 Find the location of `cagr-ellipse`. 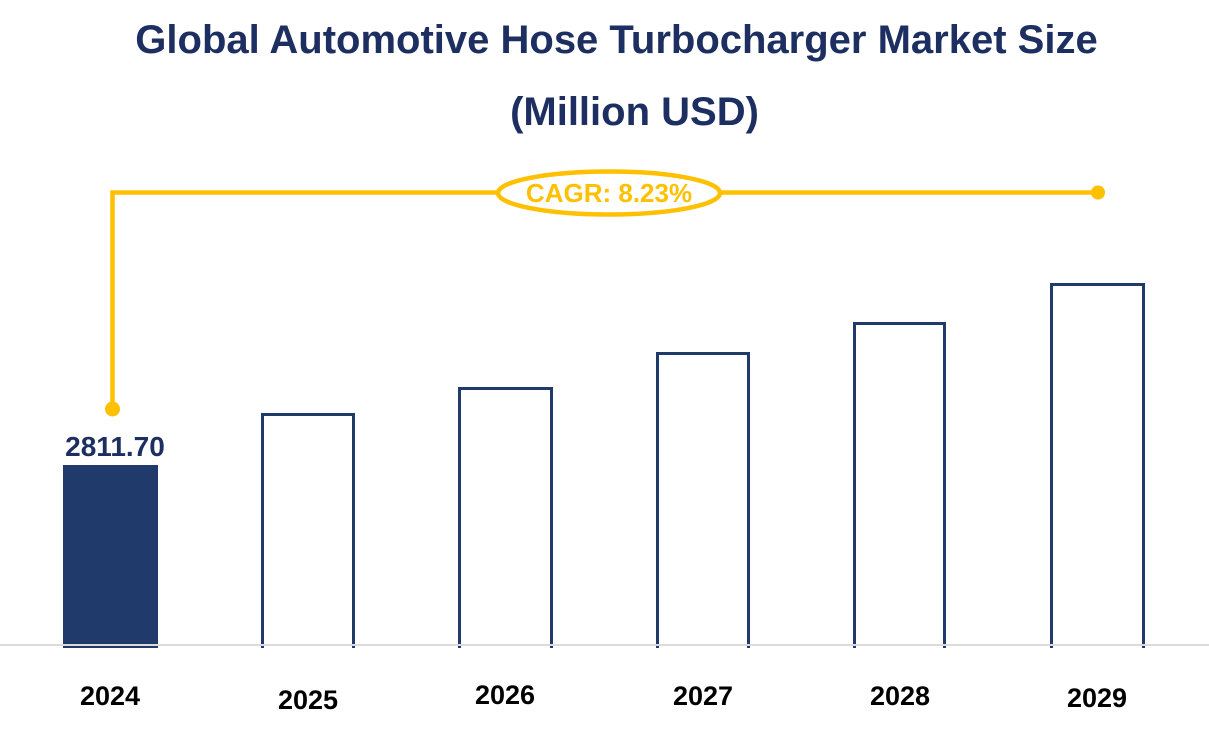

cagr-ellipse is located at coordinates (609, 193).